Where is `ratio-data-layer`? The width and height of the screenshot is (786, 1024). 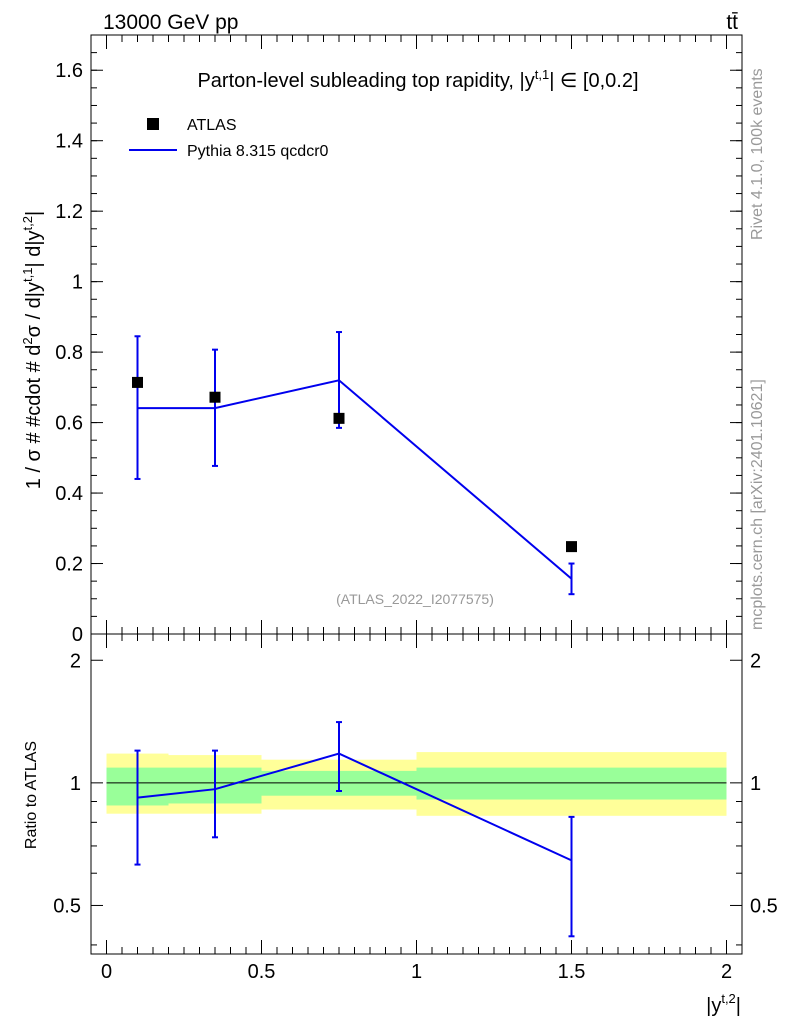 ratio-data-layer is located at coordinates (354, 829).